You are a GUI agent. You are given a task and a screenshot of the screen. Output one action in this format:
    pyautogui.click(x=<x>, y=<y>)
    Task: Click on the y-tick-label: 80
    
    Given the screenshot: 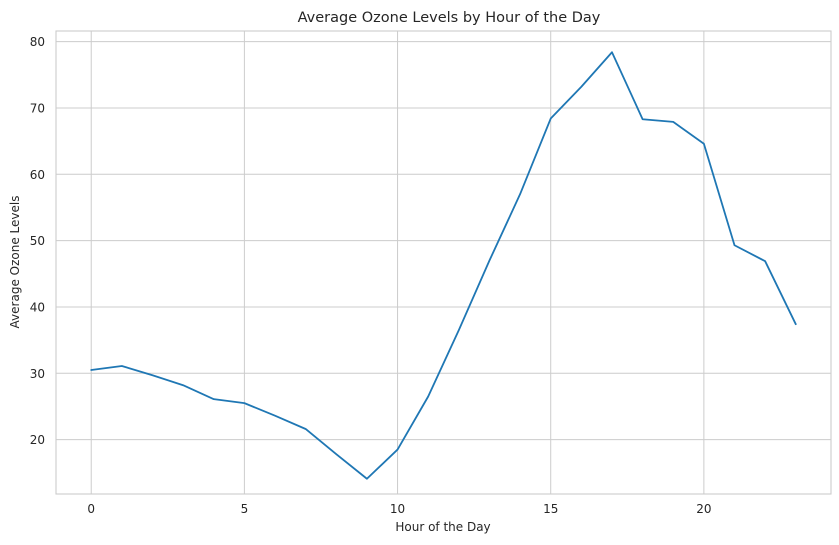 What is the action you would take?
    pyautogui.click(x=37, y=42)
    